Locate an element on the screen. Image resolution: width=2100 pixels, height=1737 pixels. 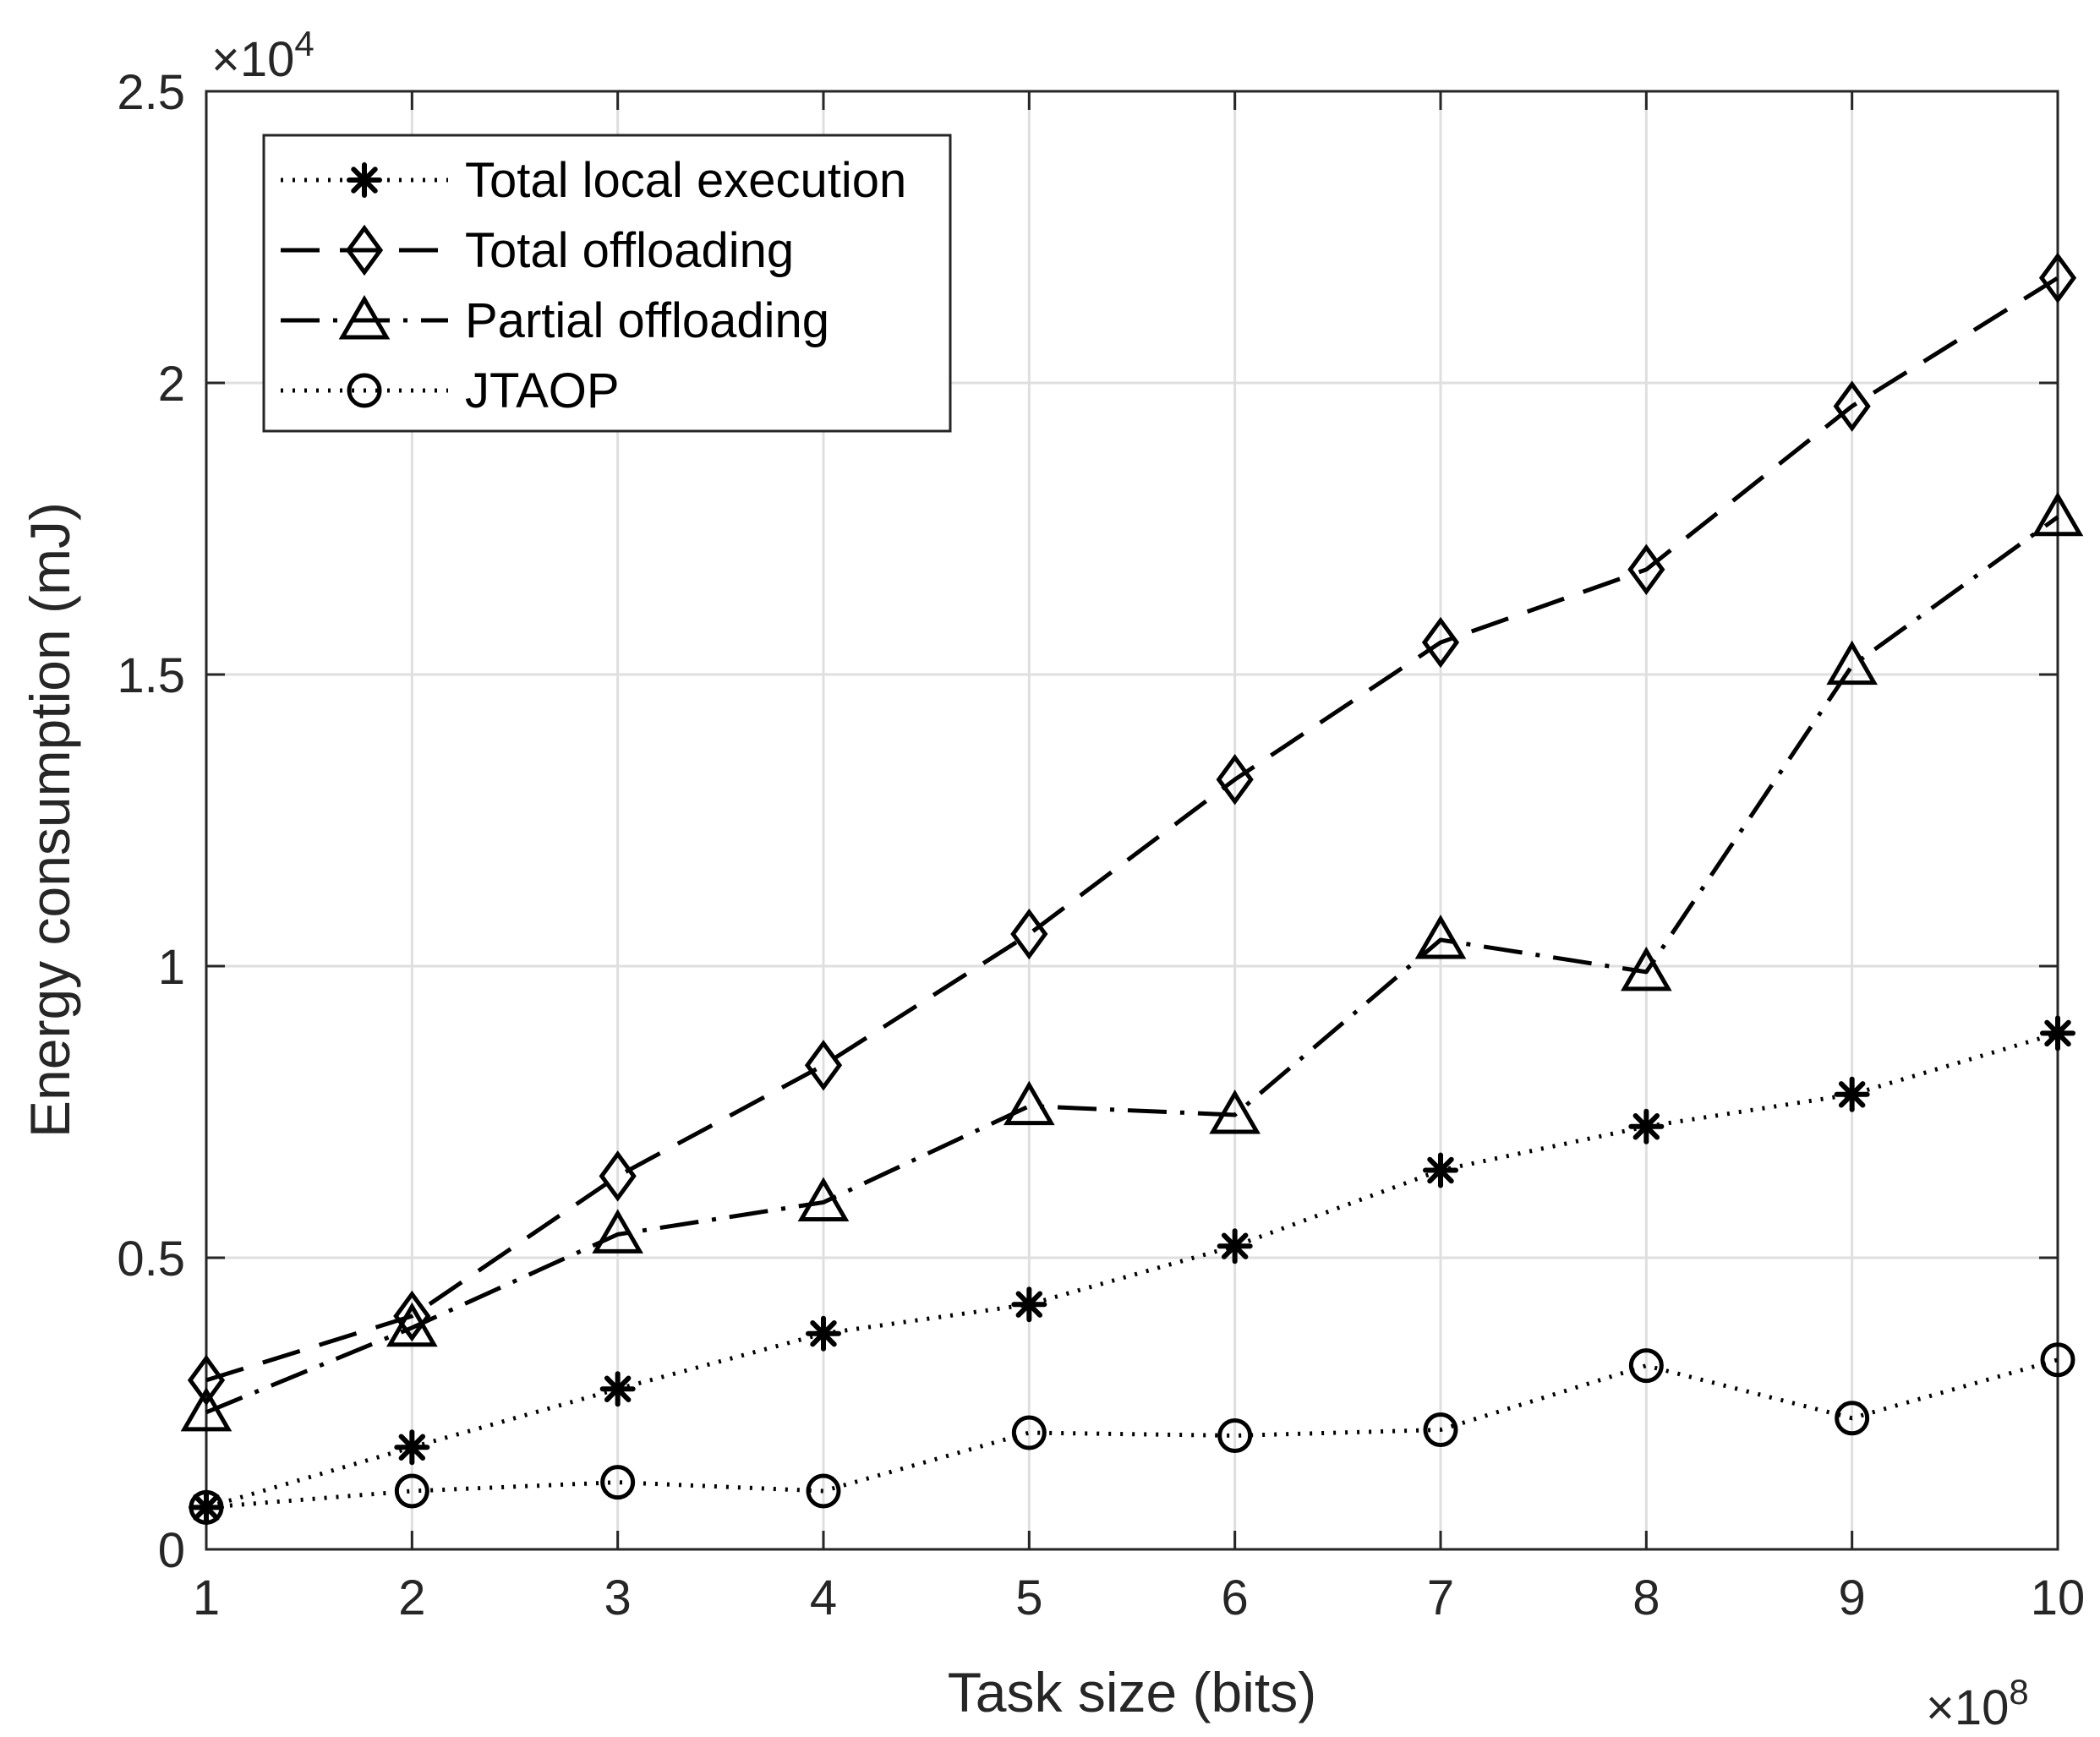
legend-label-partial-offloading: Partial offloading is located at coordinates (647, 321).